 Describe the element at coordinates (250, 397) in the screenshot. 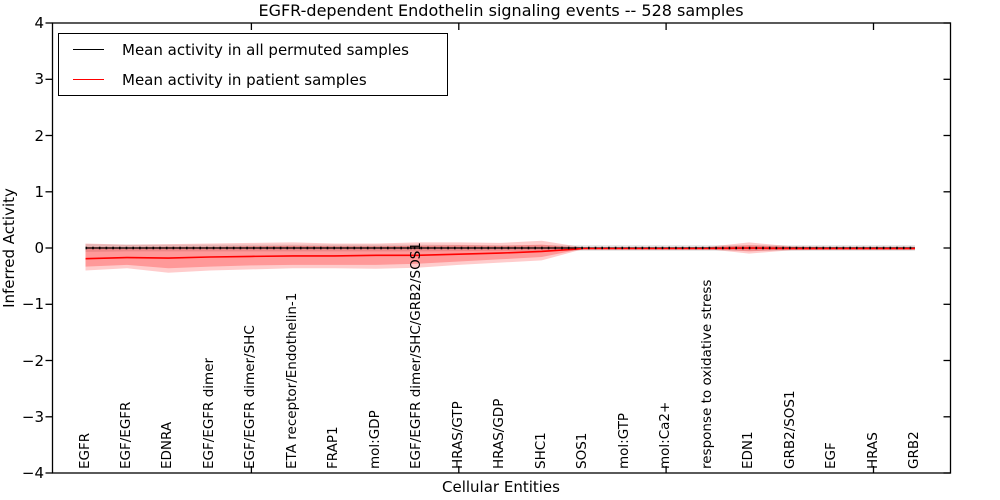

I see `x-tick-label: EGF/EGFR dimer/SHC` at that location.